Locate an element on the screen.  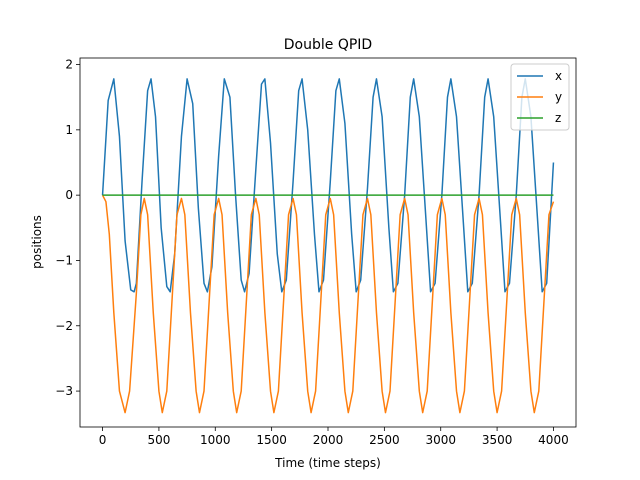
x-tick-label: 2000 is located at coordinates (328, 440).